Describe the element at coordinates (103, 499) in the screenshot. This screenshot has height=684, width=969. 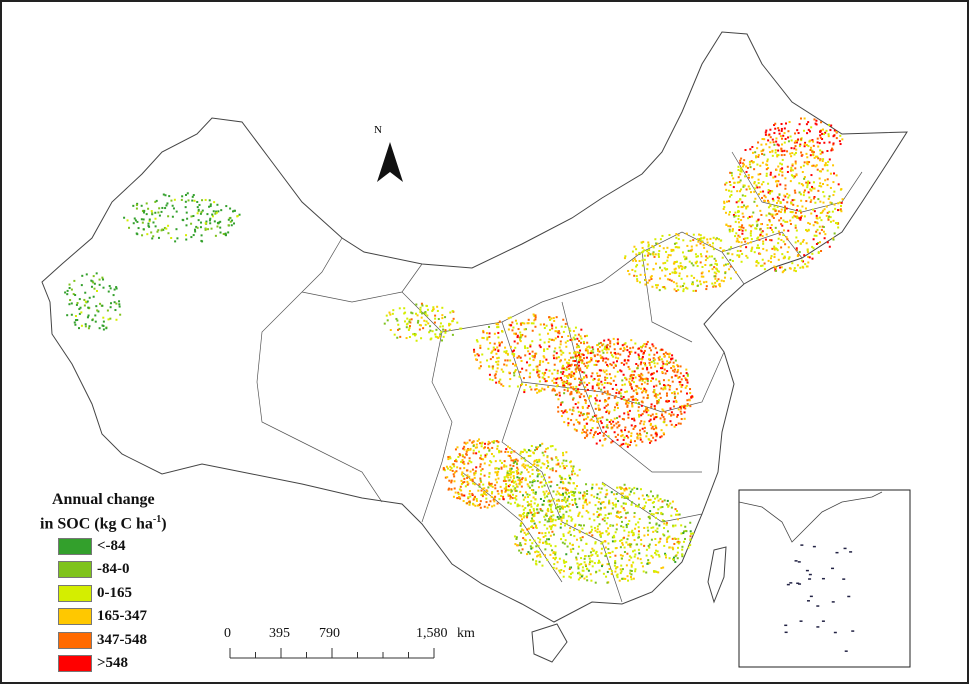
I see `legend-title-line1: Annual change` at that location.